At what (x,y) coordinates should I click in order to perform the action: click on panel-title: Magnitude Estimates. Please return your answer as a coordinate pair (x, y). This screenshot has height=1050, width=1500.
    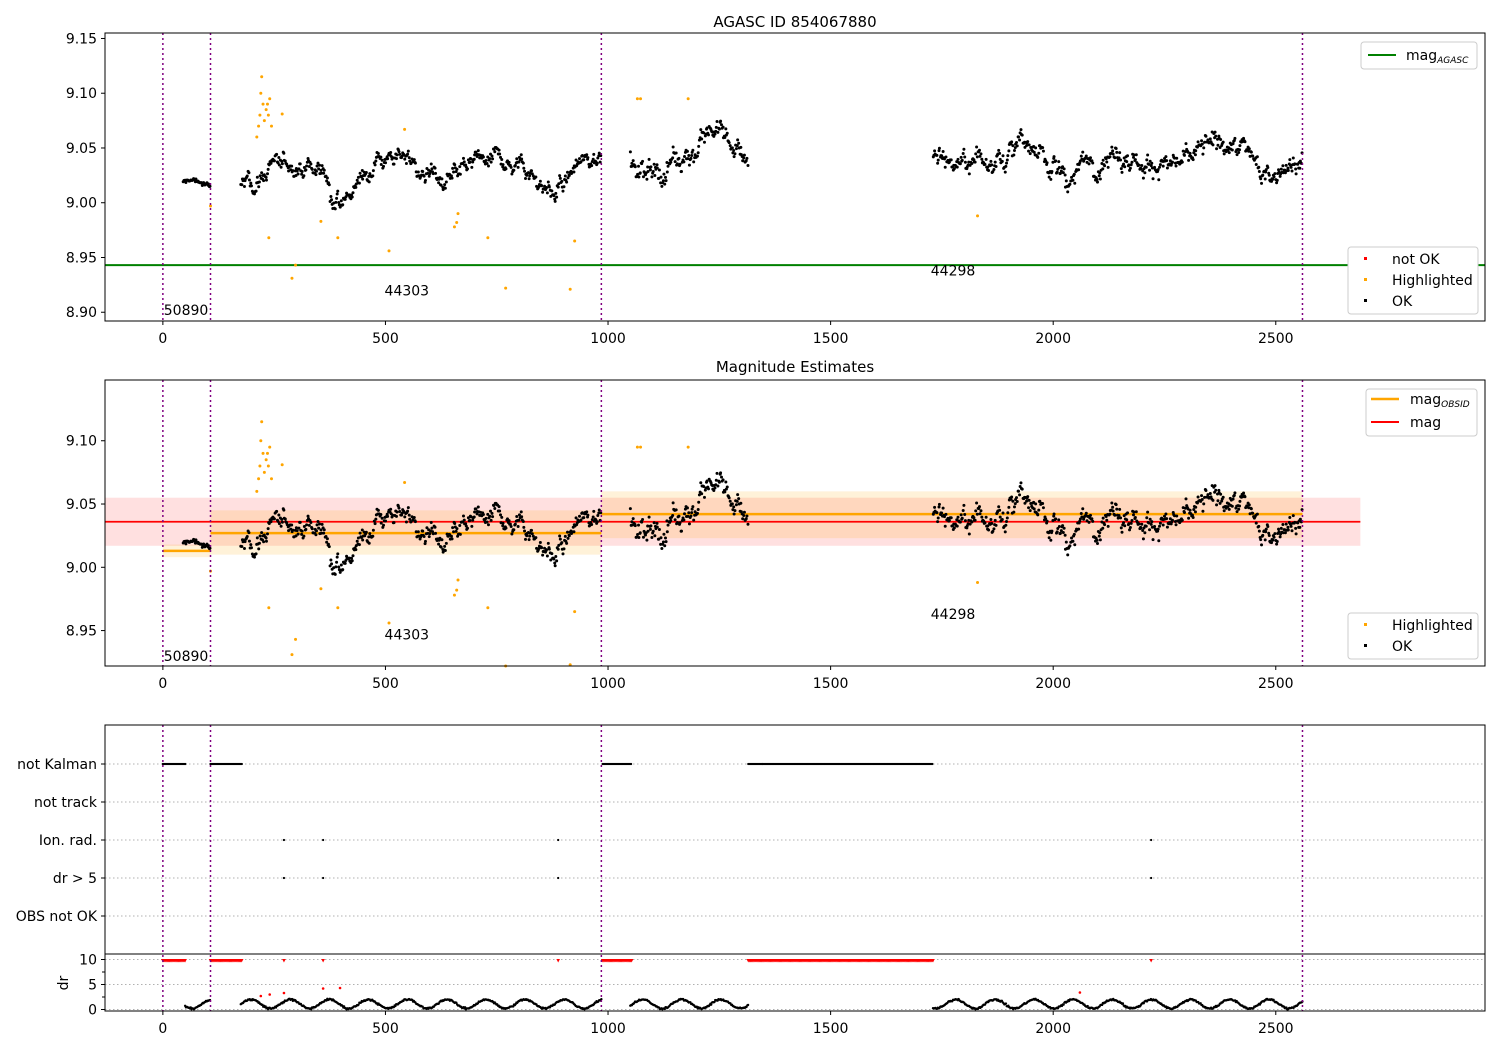
    Looking at the image, I should click on (795, 367).